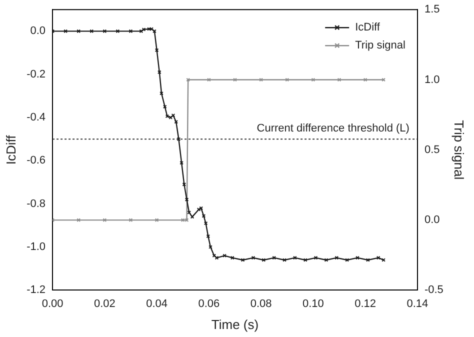 This screenshot has width=474, height=337. I want to click on y-axis-title: IcDiff, so click(10, 149).